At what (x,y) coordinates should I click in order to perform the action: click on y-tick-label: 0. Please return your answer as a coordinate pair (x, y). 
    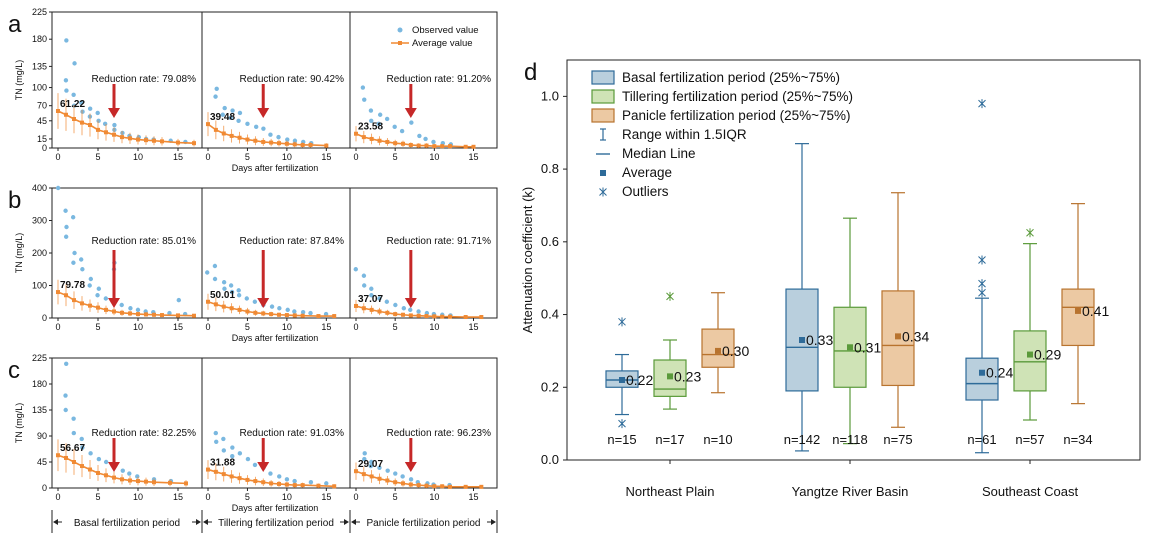
    Looking at the image, I should click on (44, 148).